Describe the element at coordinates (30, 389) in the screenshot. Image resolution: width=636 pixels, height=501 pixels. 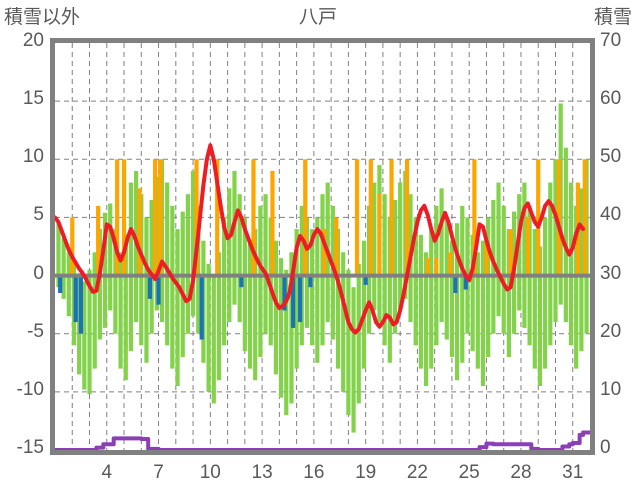
I see `y-left-tick-neg10: -10` at that location.